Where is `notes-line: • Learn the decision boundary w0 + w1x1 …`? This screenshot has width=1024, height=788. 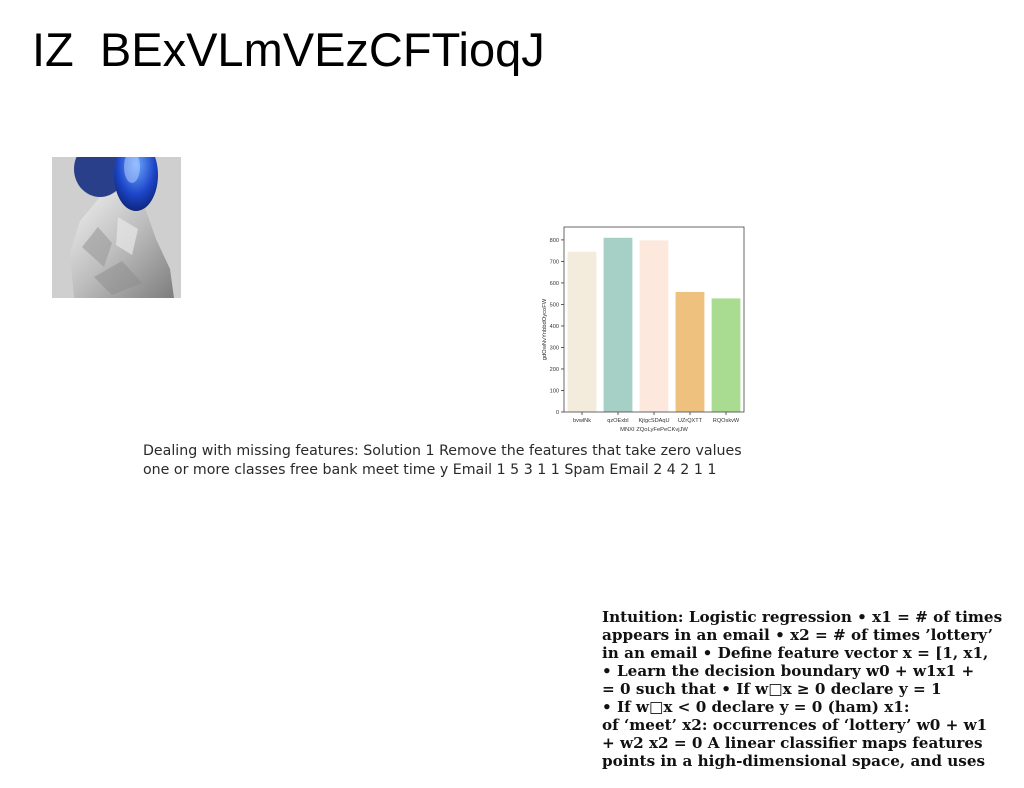 notes-line: • Learn the decision boundary w0 + w1x1 … is located at coordinates (788, 671).